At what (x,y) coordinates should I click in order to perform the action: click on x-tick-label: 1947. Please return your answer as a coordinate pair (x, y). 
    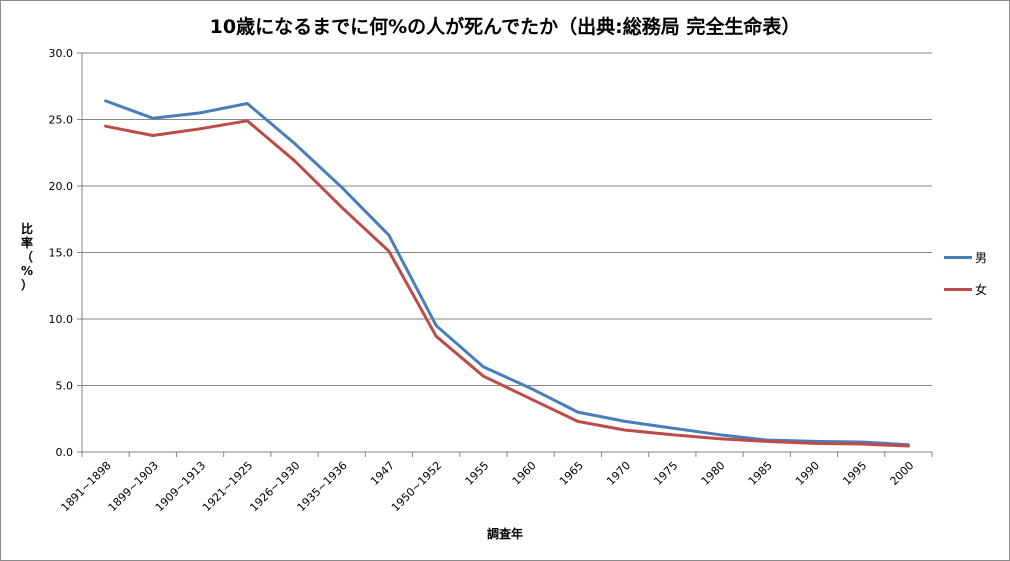
    Looking at the image, I should click on (382, 473).